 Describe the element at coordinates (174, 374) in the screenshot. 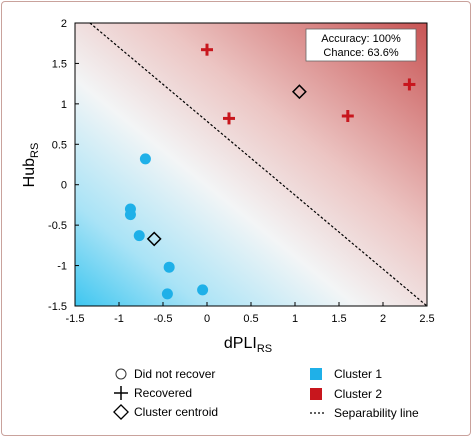

I see `legend-did-not-recover: Did not recover` at that location.